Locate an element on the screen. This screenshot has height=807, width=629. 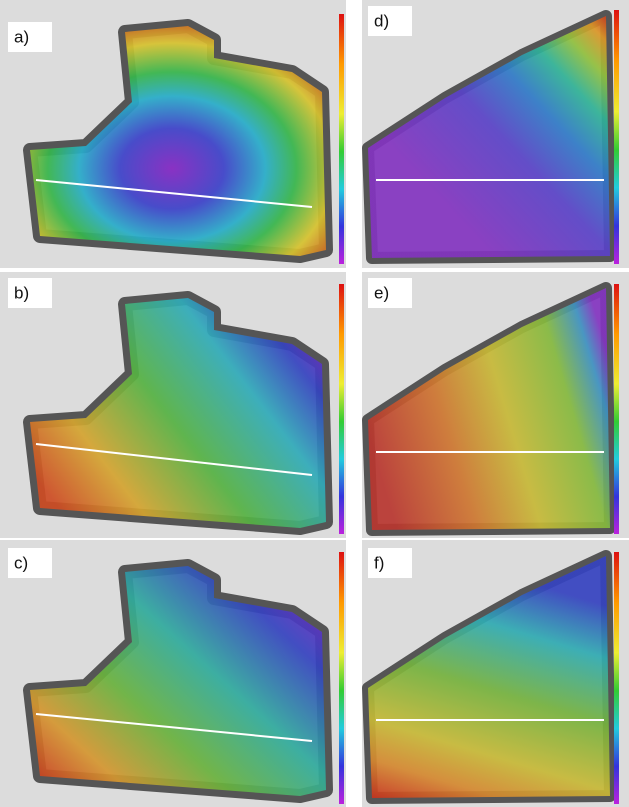
panel-label: e) is located at coordinates (381, 292).